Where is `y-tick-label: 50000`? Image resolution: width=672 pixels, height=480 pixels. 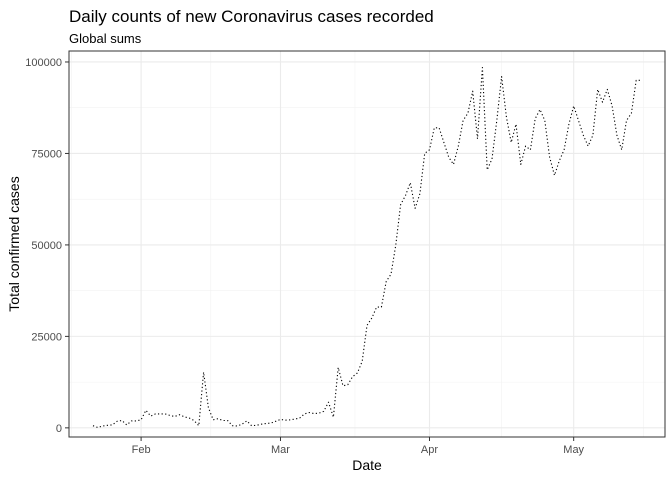 y-tick-label: 50000 is located at coordinates (46, 246).